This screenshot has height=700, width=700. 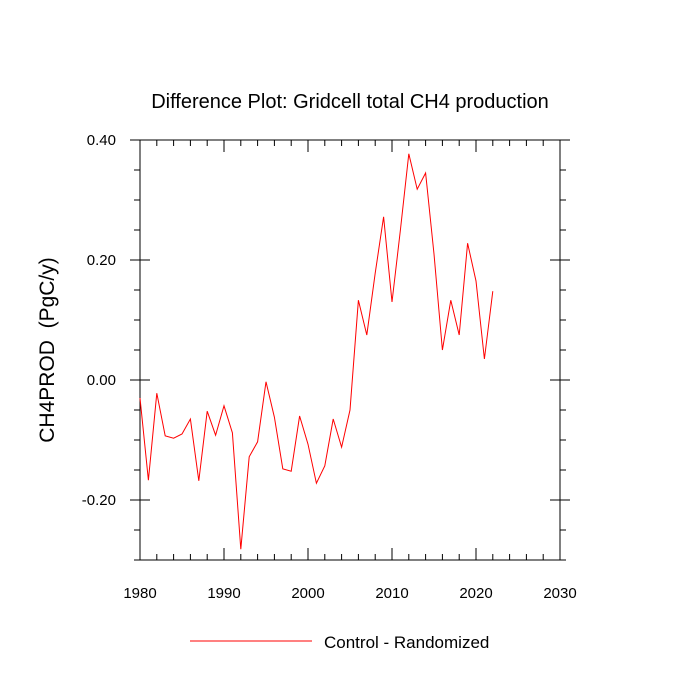 What do you see at coordinates (475, 593) in the screenshot?
I see `x-tick-label: 2020` at bounding box center [475, 593].